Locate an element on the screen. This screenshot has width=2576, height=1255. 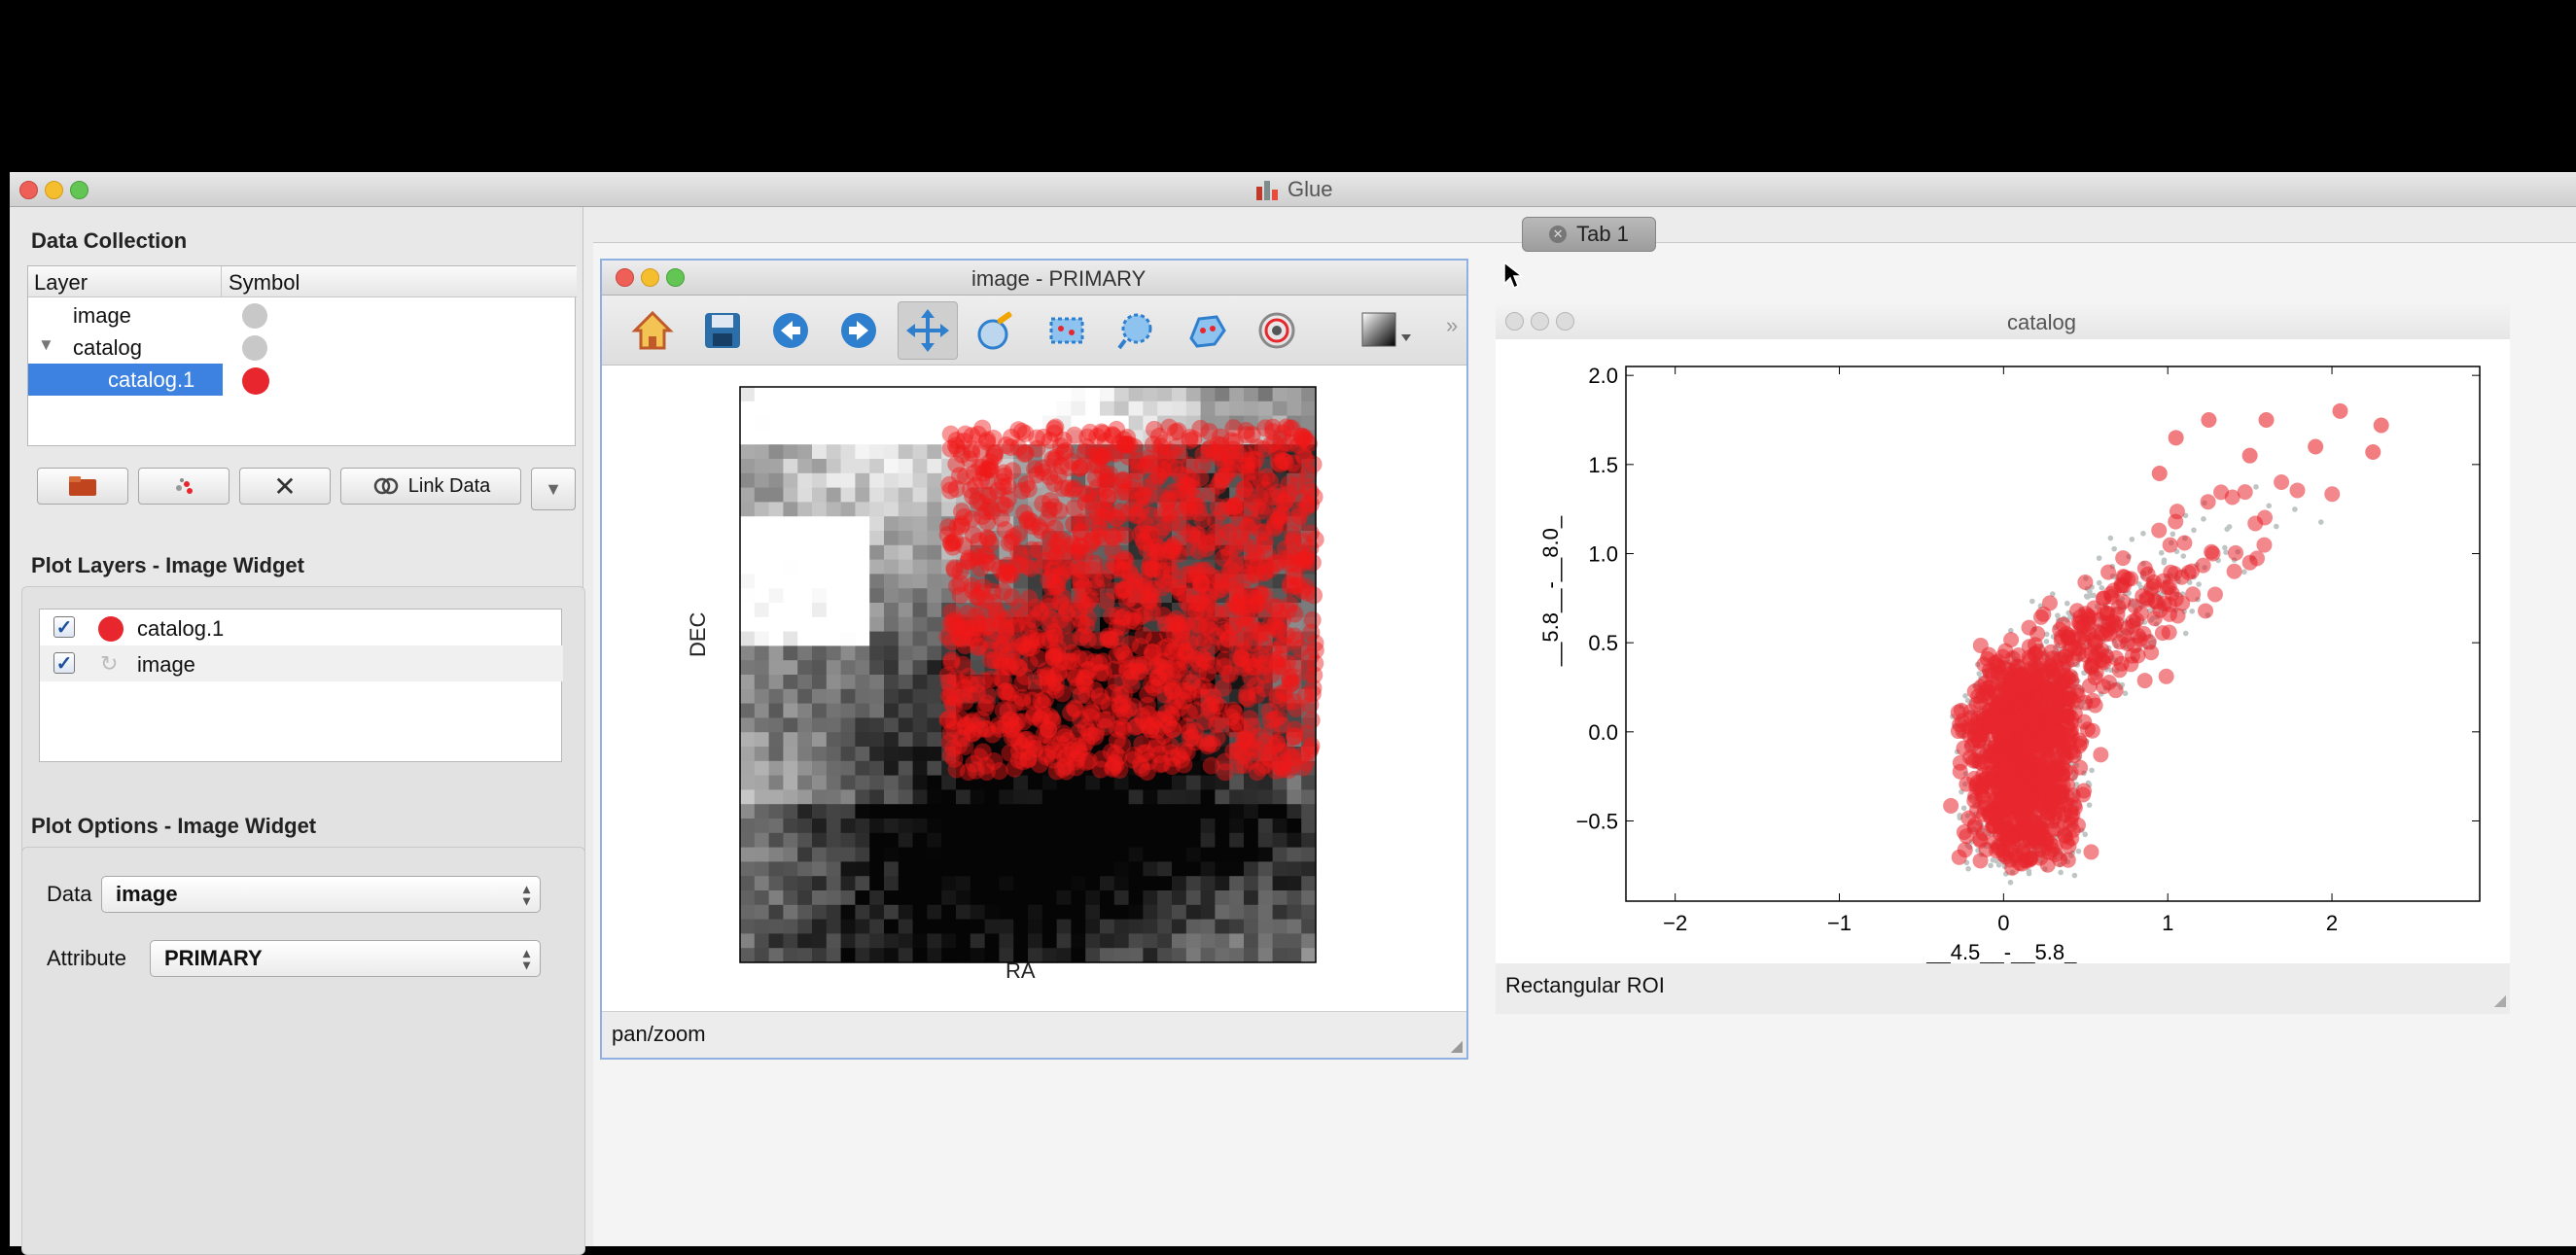
tree-row-catalog-1: catalog.1 is located at coordinates (303, 380).